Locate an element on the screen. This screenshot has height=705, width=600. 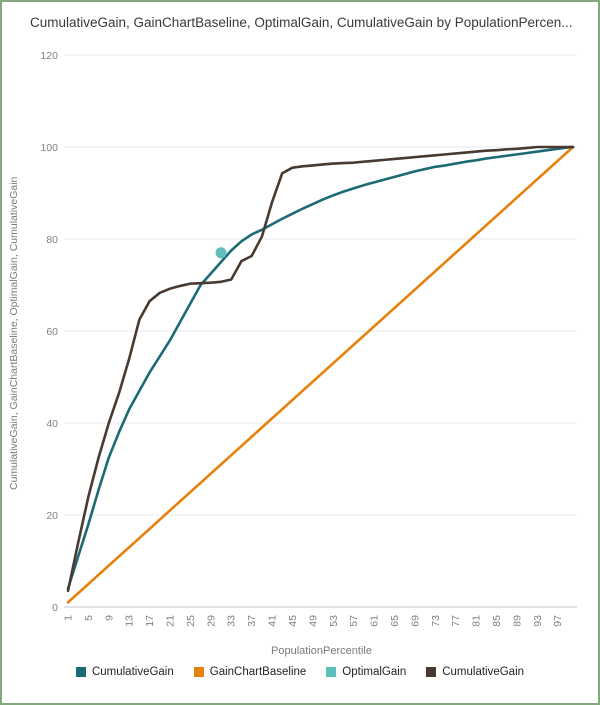
x-tick-label: 9 is located at coordinates (109, 618).